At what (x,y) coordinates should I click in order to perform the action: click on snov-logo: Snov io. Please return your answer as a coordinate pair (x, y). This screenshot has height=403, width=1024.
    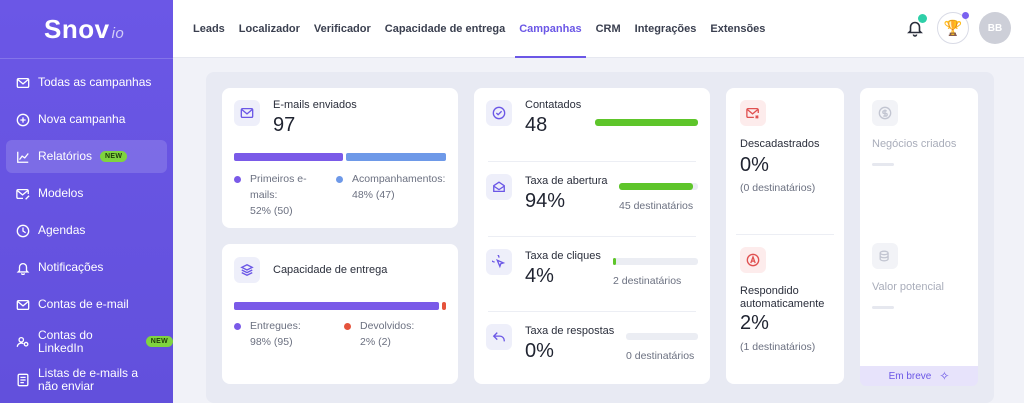
    Looking at the image, I should click on (84, 29).